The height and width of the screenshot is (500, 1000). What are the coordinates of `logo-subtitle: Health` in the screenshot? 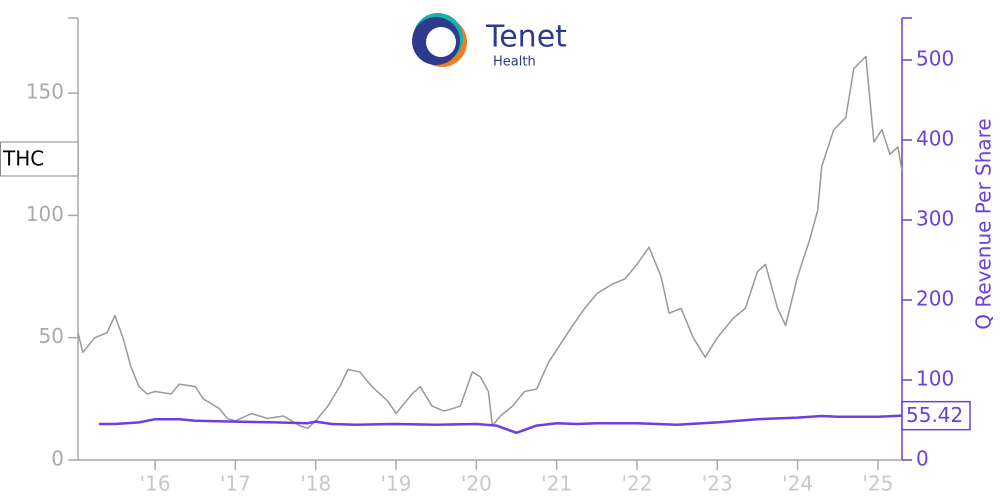 It's located at (514, 62).